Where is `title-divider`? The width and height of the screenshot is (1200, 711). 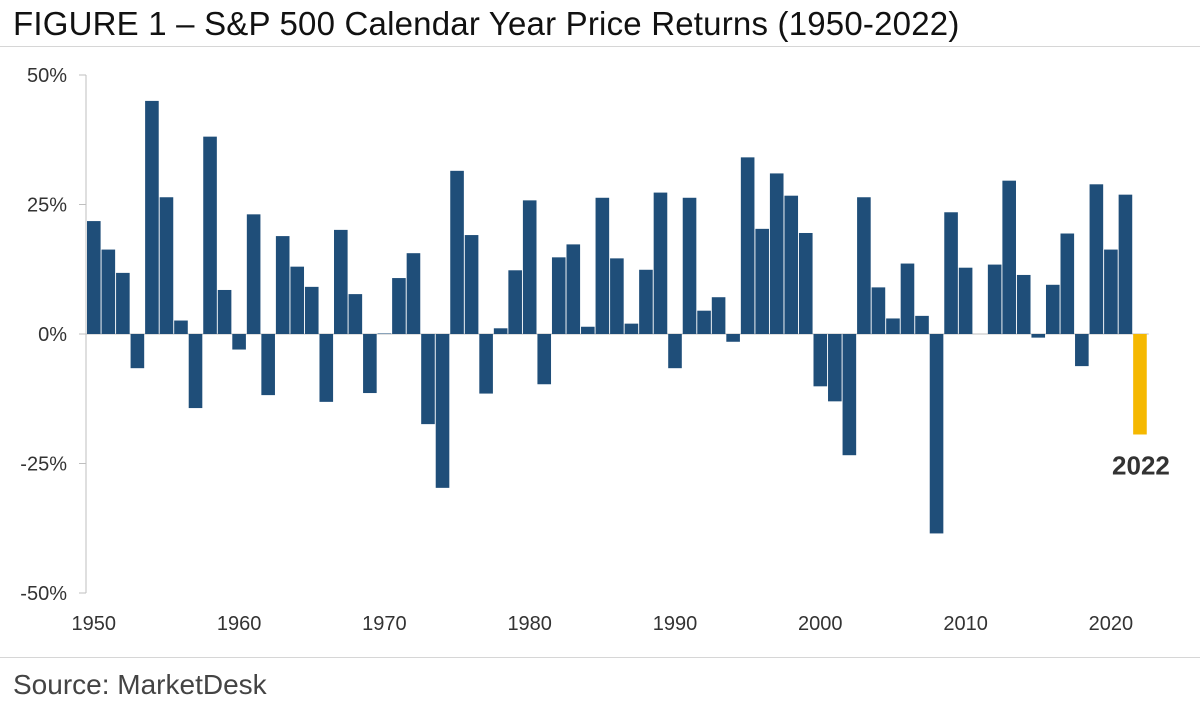
title-divider is located at coordinates (600, 46).